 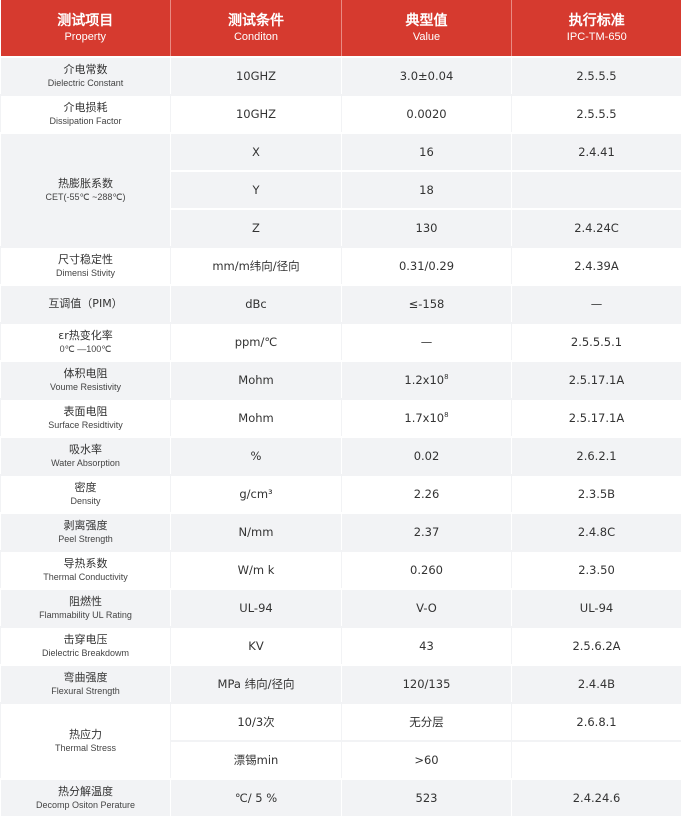 I want to click on standard-cell: 2.5.17.1A, so click(x=596, y=380).